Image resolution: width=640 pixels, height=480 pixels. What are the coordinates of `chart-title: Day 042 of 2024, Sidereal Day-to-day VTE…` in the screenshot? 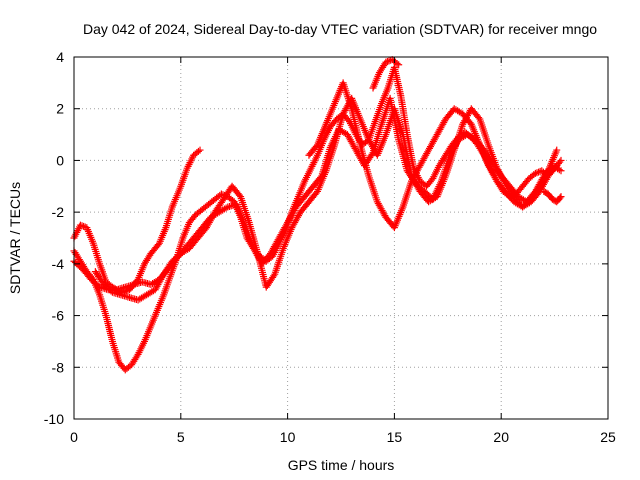 It's located at (340, 29).